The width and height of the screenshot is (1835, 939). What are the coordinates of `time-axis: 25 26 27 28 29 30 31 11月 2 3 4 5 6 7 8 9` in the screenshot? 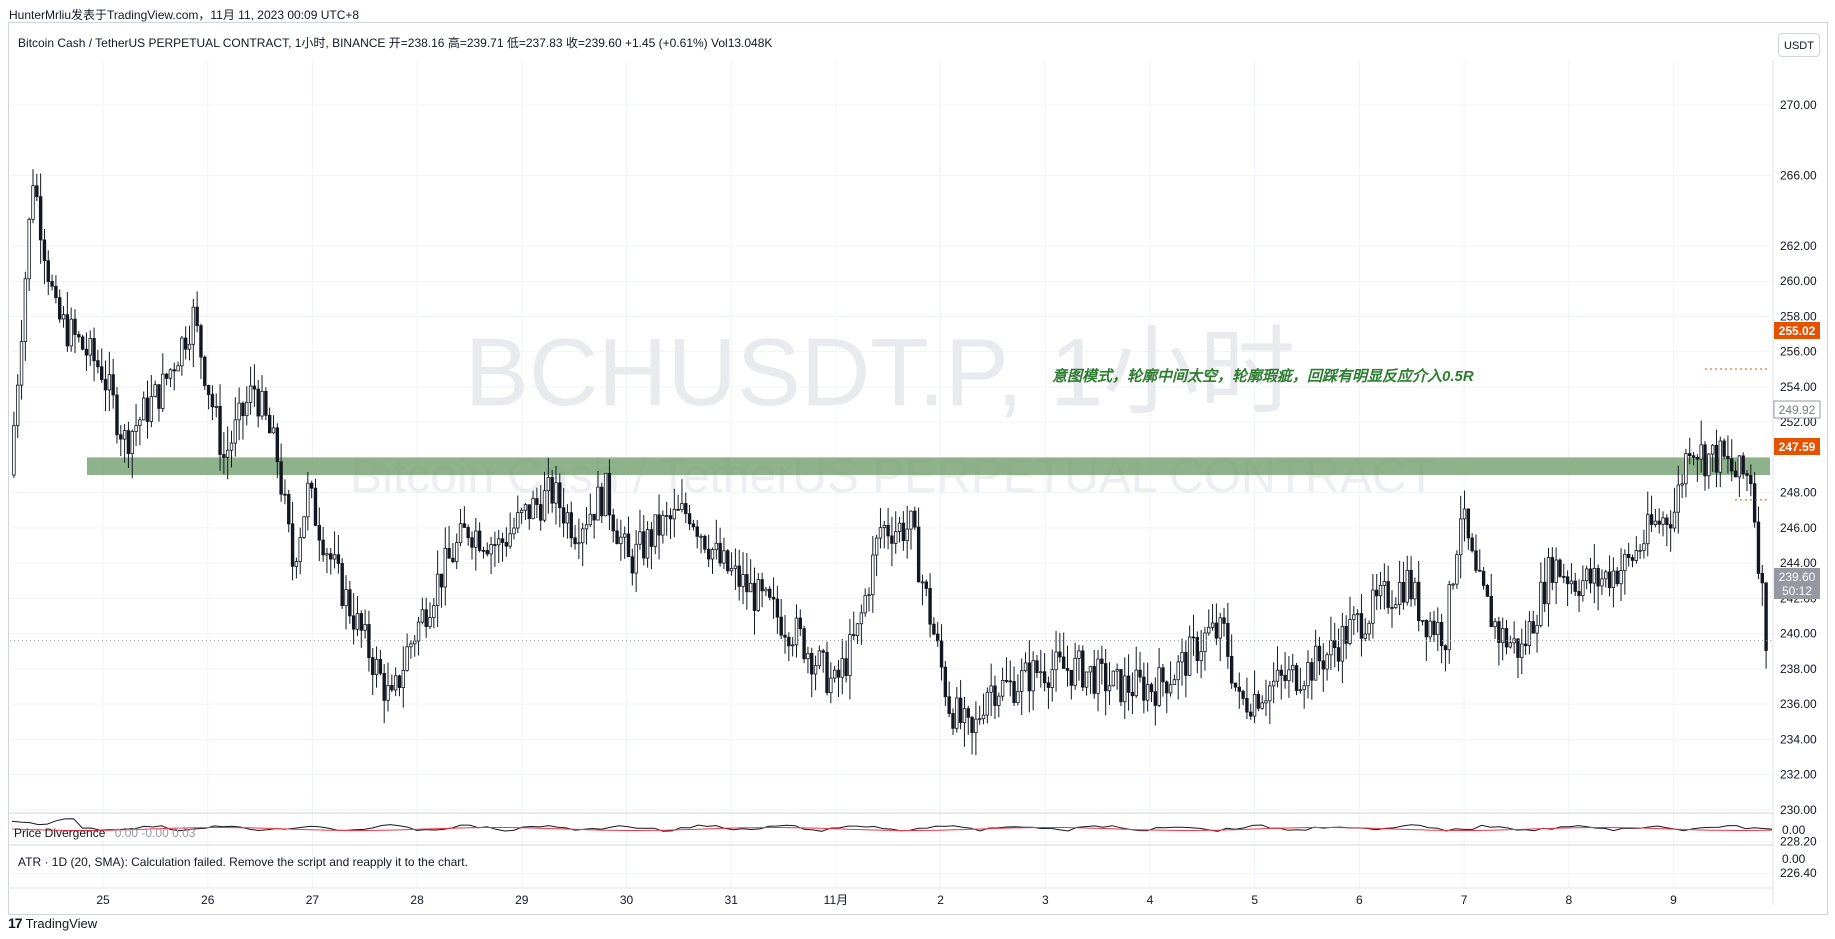 It's located at (886, 900).